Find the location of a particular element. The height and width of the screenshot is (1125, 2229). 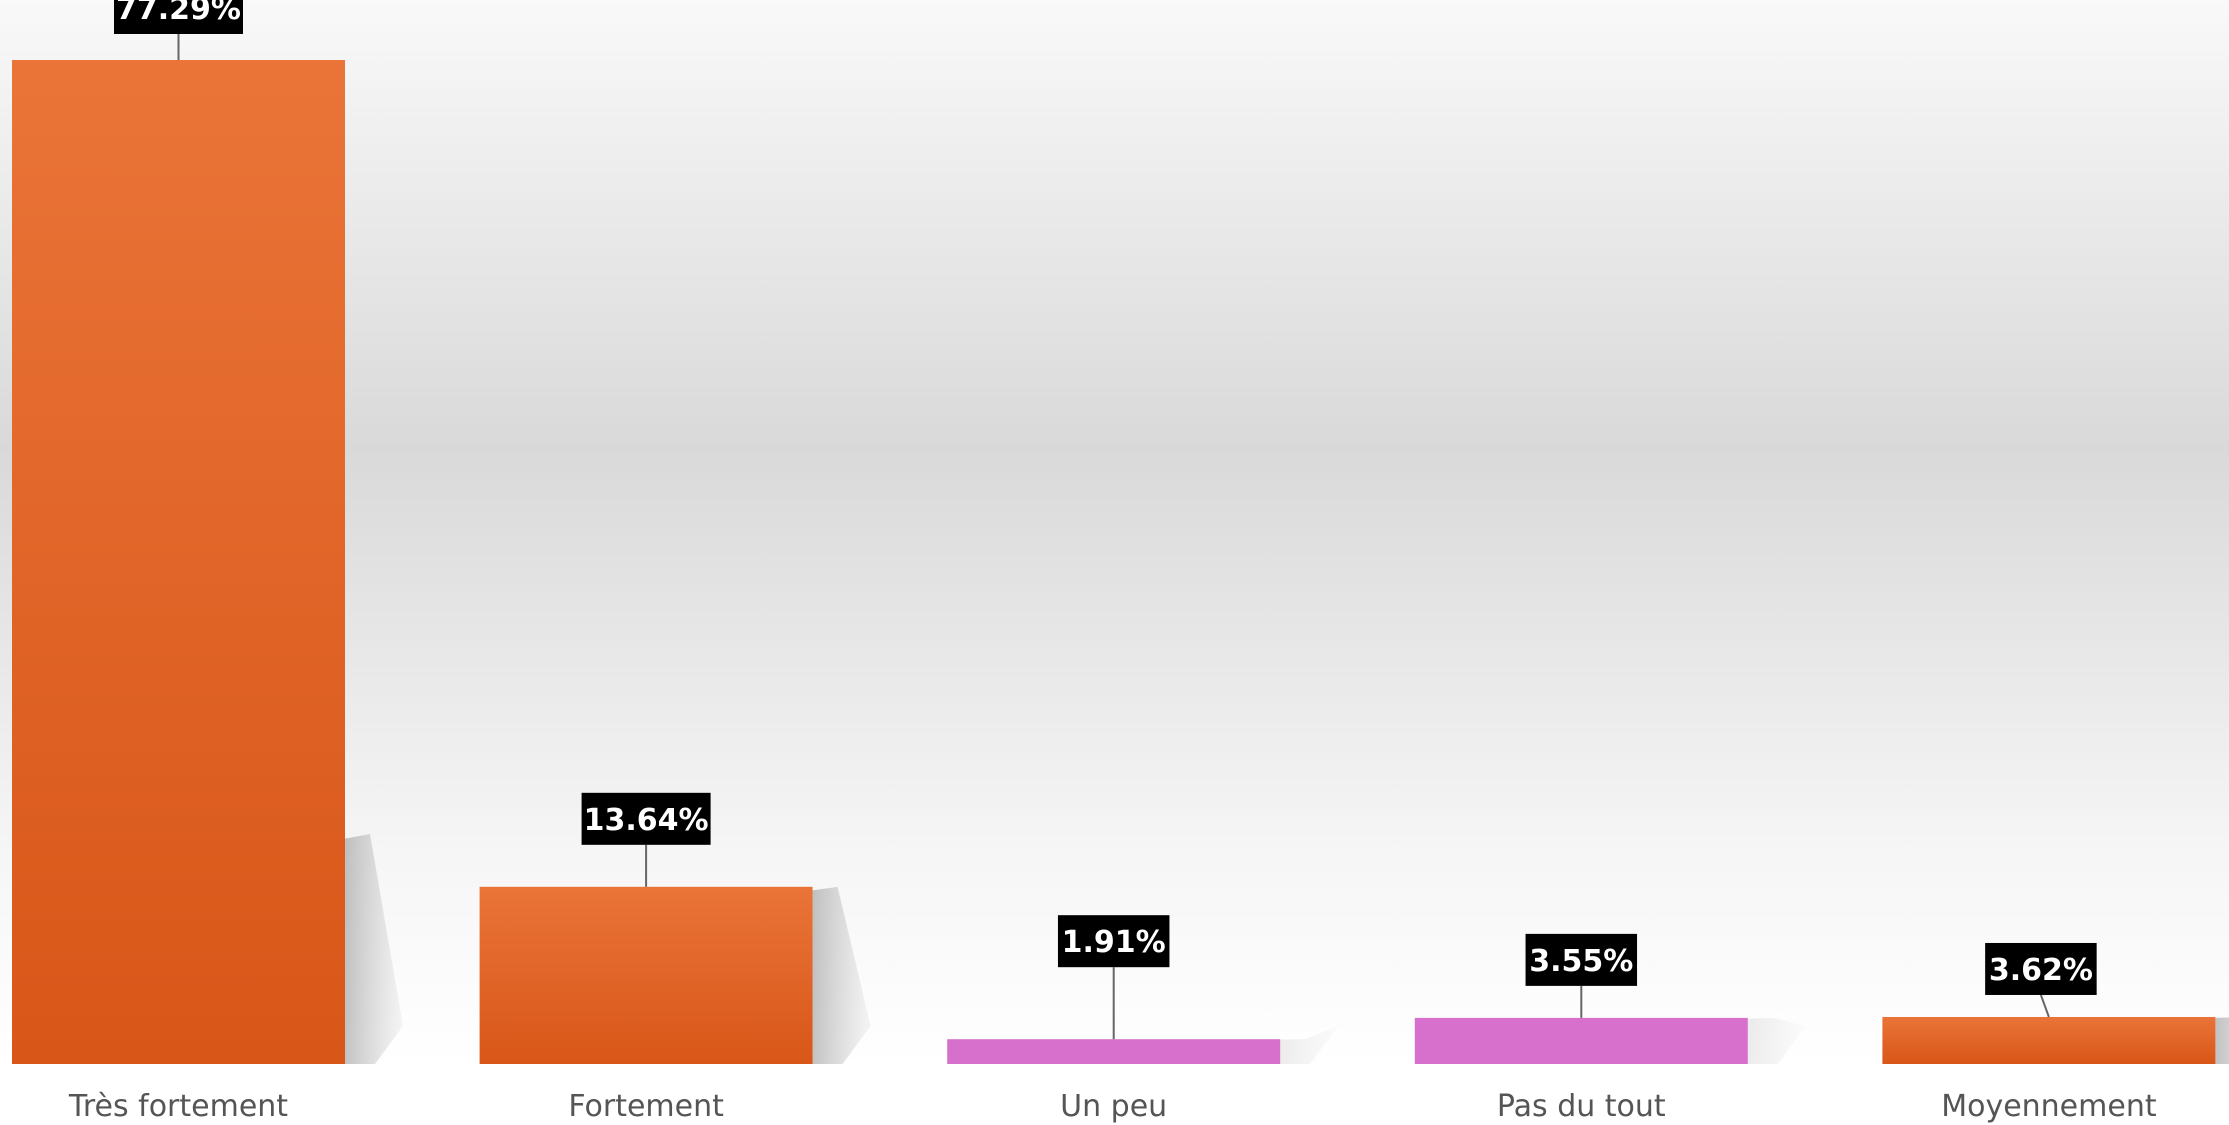

value-label: 3.62% is located at coordinates (2041, 970).